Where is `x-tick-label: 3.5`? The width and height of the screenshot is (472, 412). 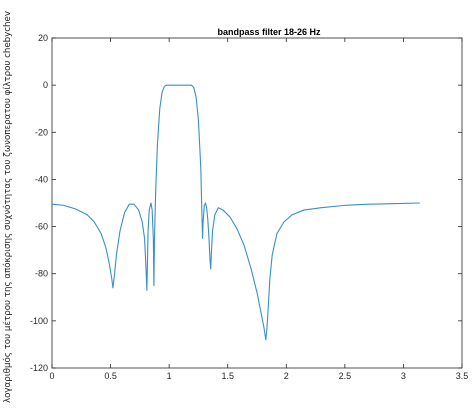 x-tick-label: 3.5 is located at coordinates (462, 376).